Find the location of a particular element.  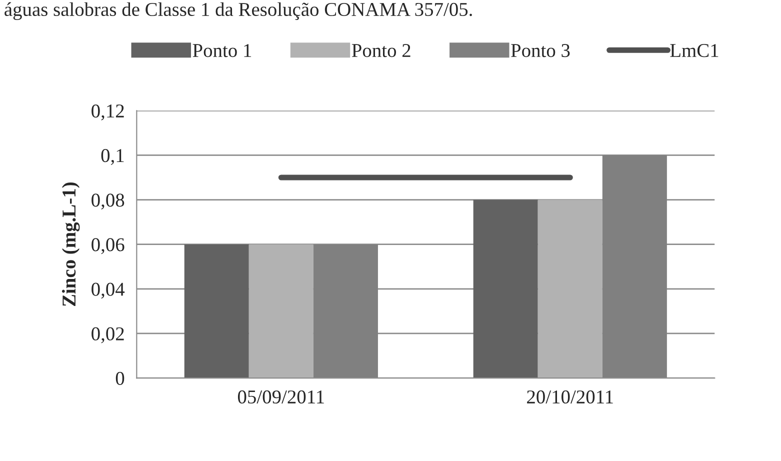

x-tick-label: 05/09/2011 is located at coordinates (281, 397).